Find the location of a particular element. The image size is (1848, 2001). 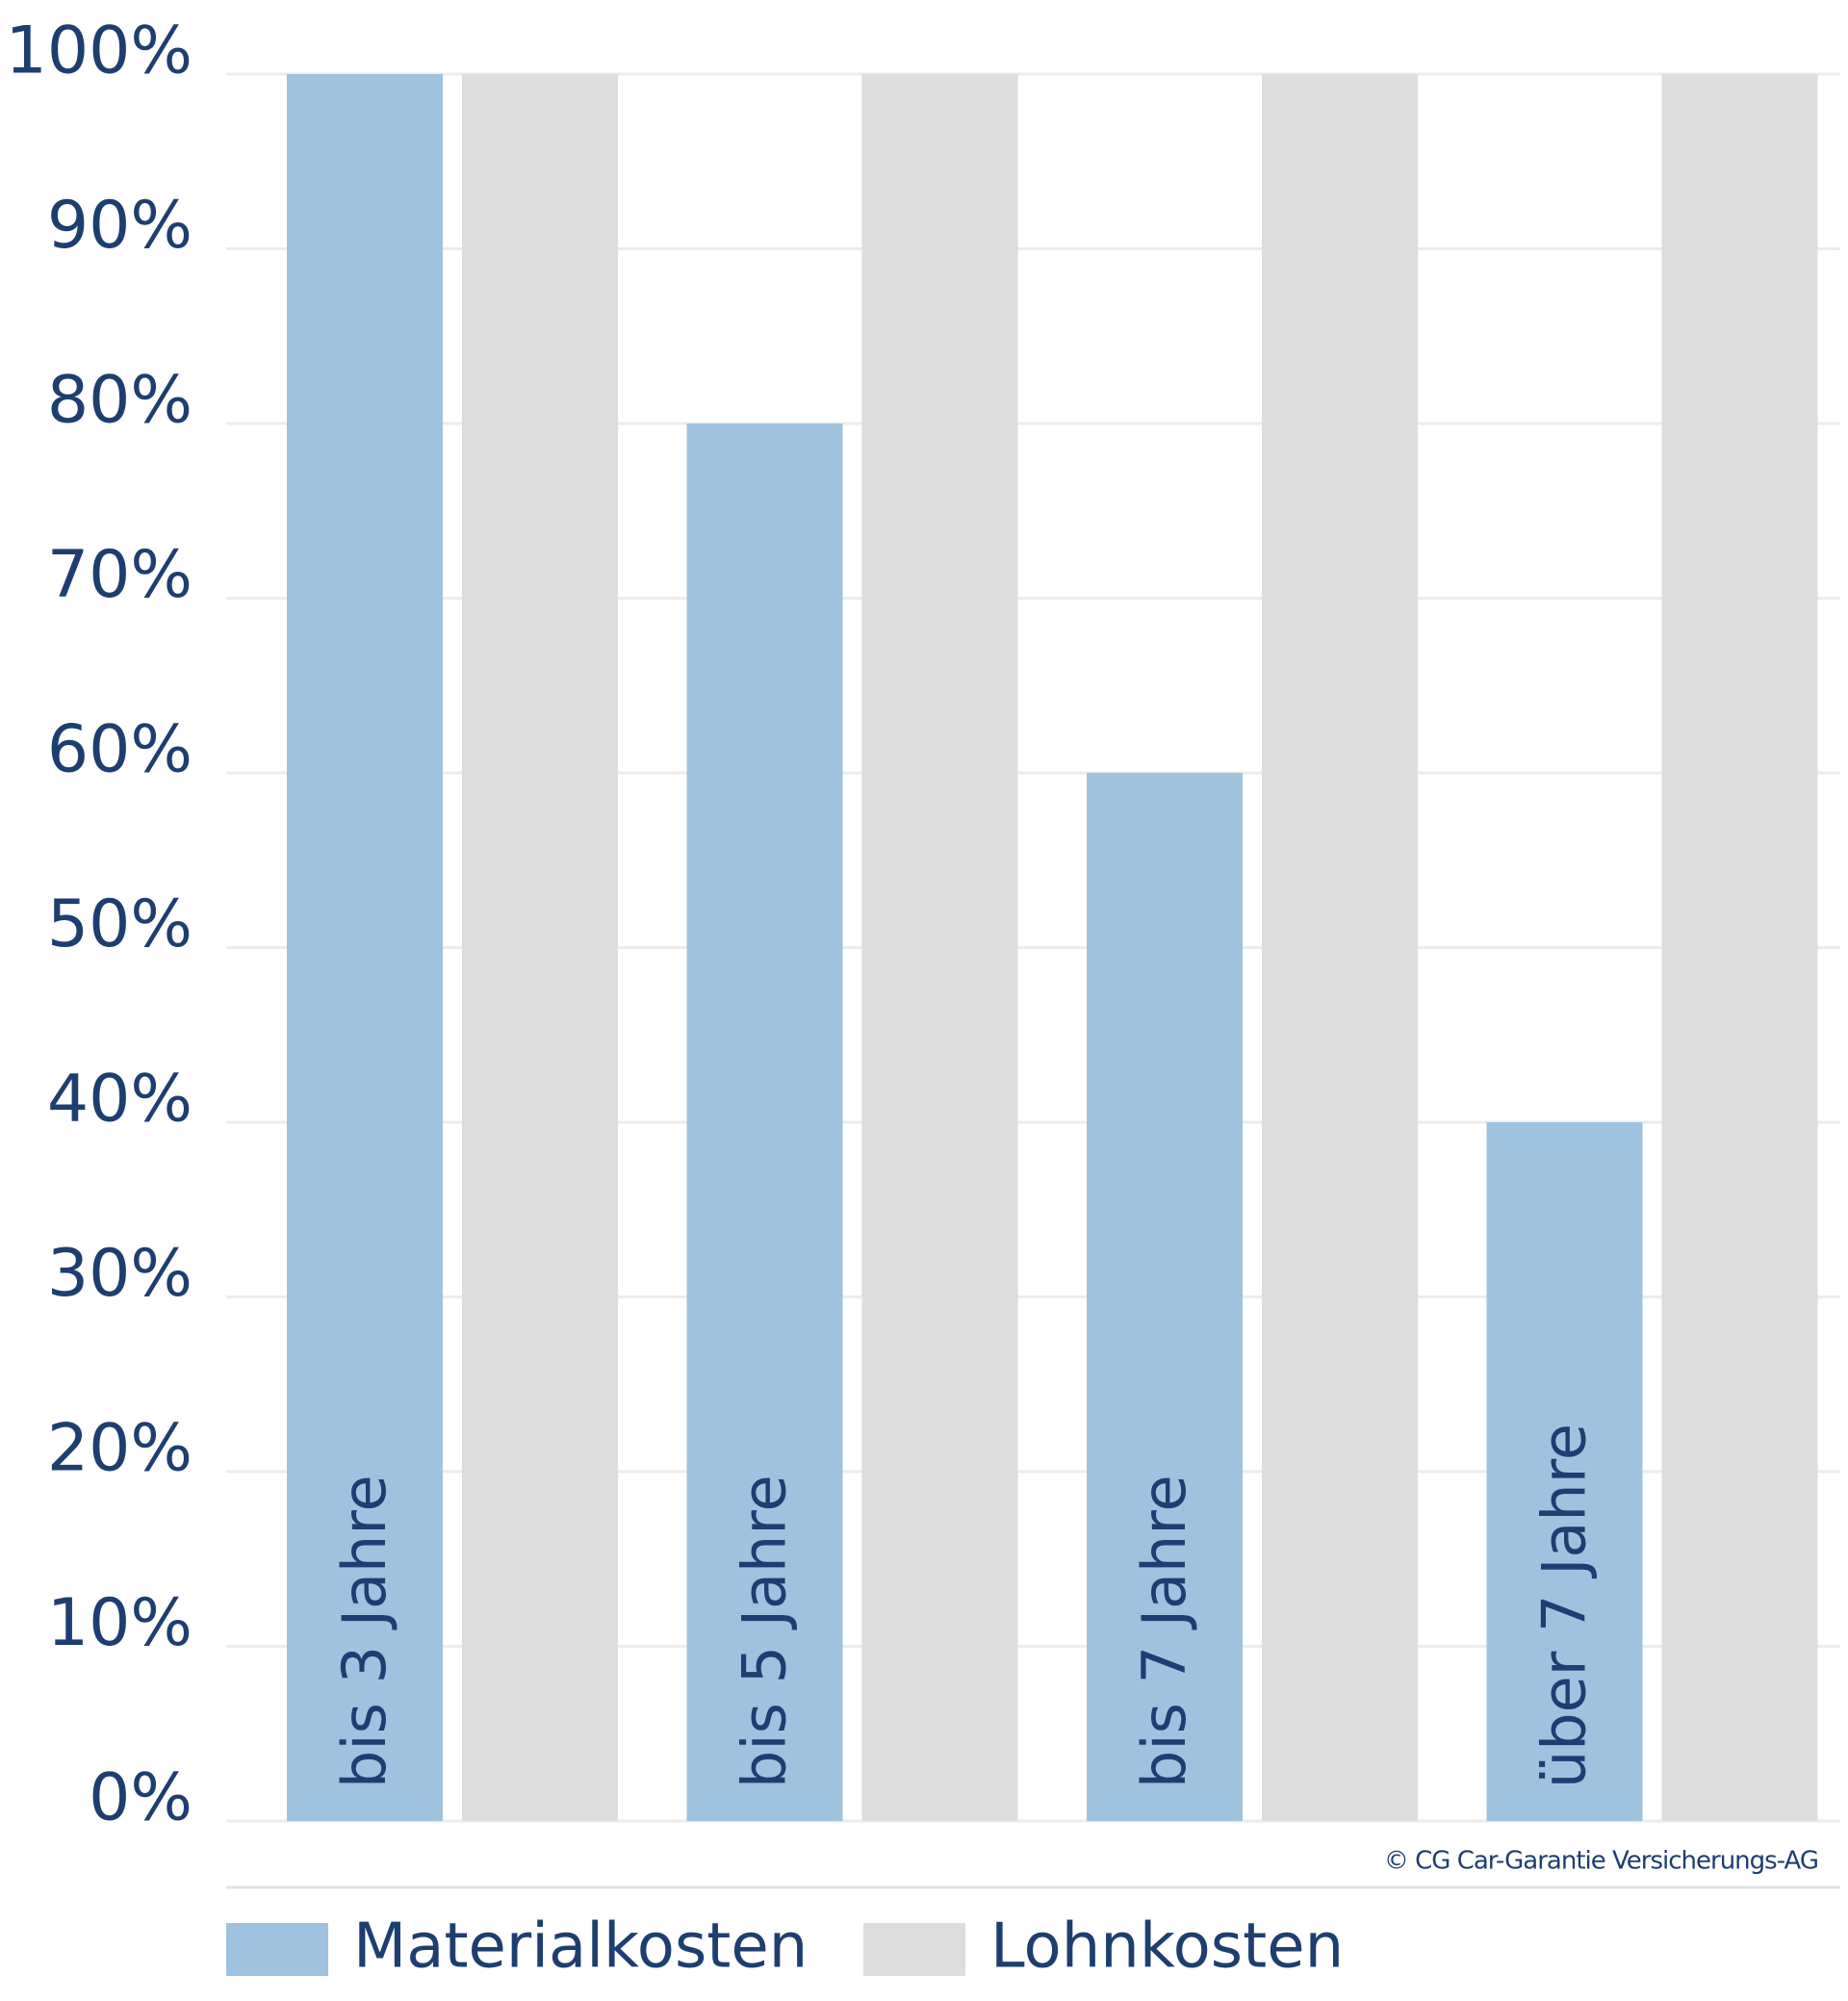

y-tick-label: 50% is located at coordinates (119, 924).